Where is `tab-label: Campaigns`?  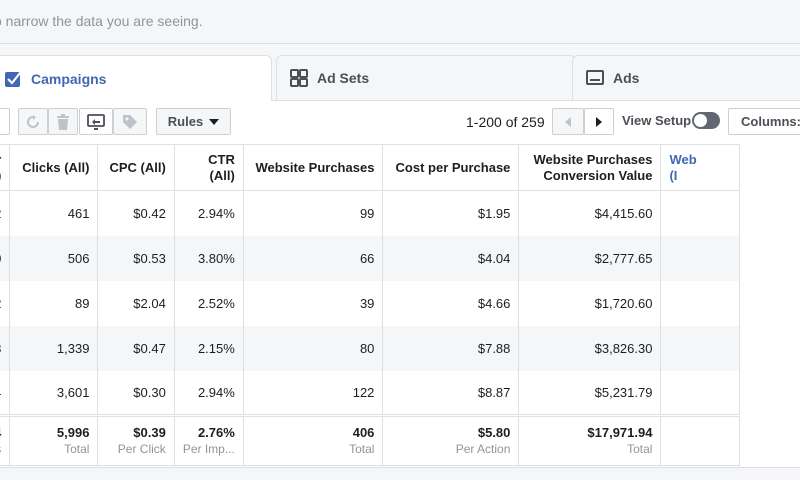
tab-label: Campaigns is located at coordinates (69, 78).